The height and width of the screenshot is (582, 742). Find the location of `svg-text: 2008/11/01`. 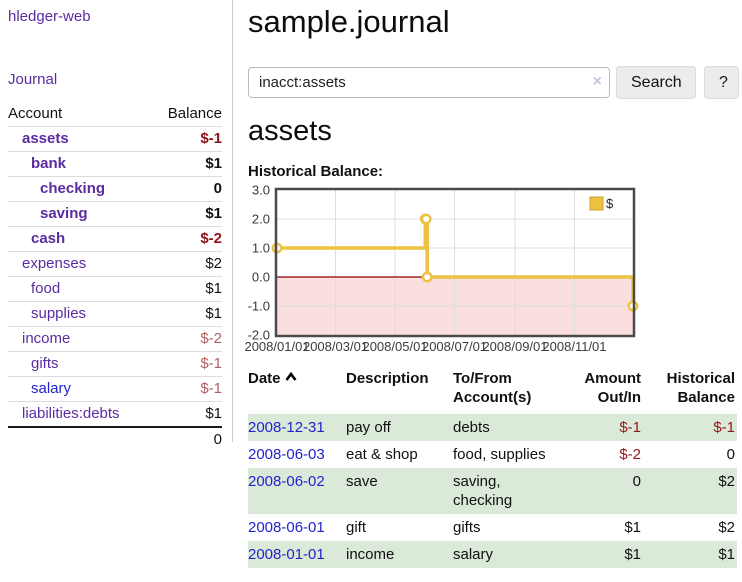

svg-text: 2008/11/01 is located at coordinates (574, 346).